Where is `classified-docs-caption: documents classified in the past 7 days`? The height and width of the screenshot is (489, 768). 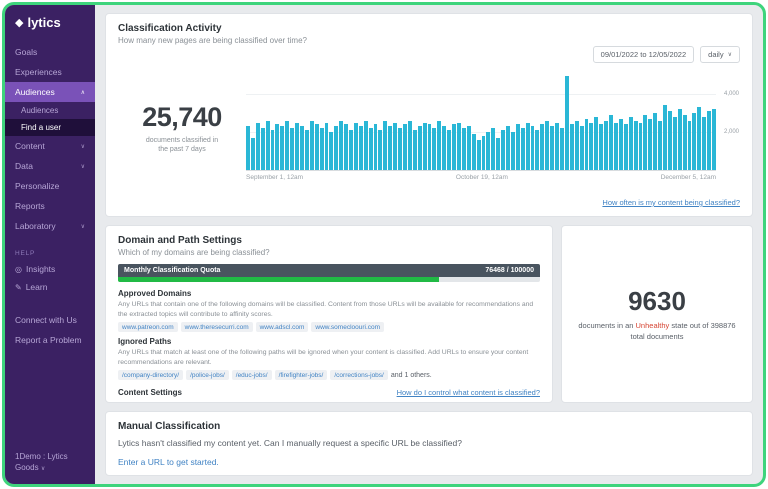
classified-docs-caption: documents classified in the past 7 days is located at coordinates (182, 144).